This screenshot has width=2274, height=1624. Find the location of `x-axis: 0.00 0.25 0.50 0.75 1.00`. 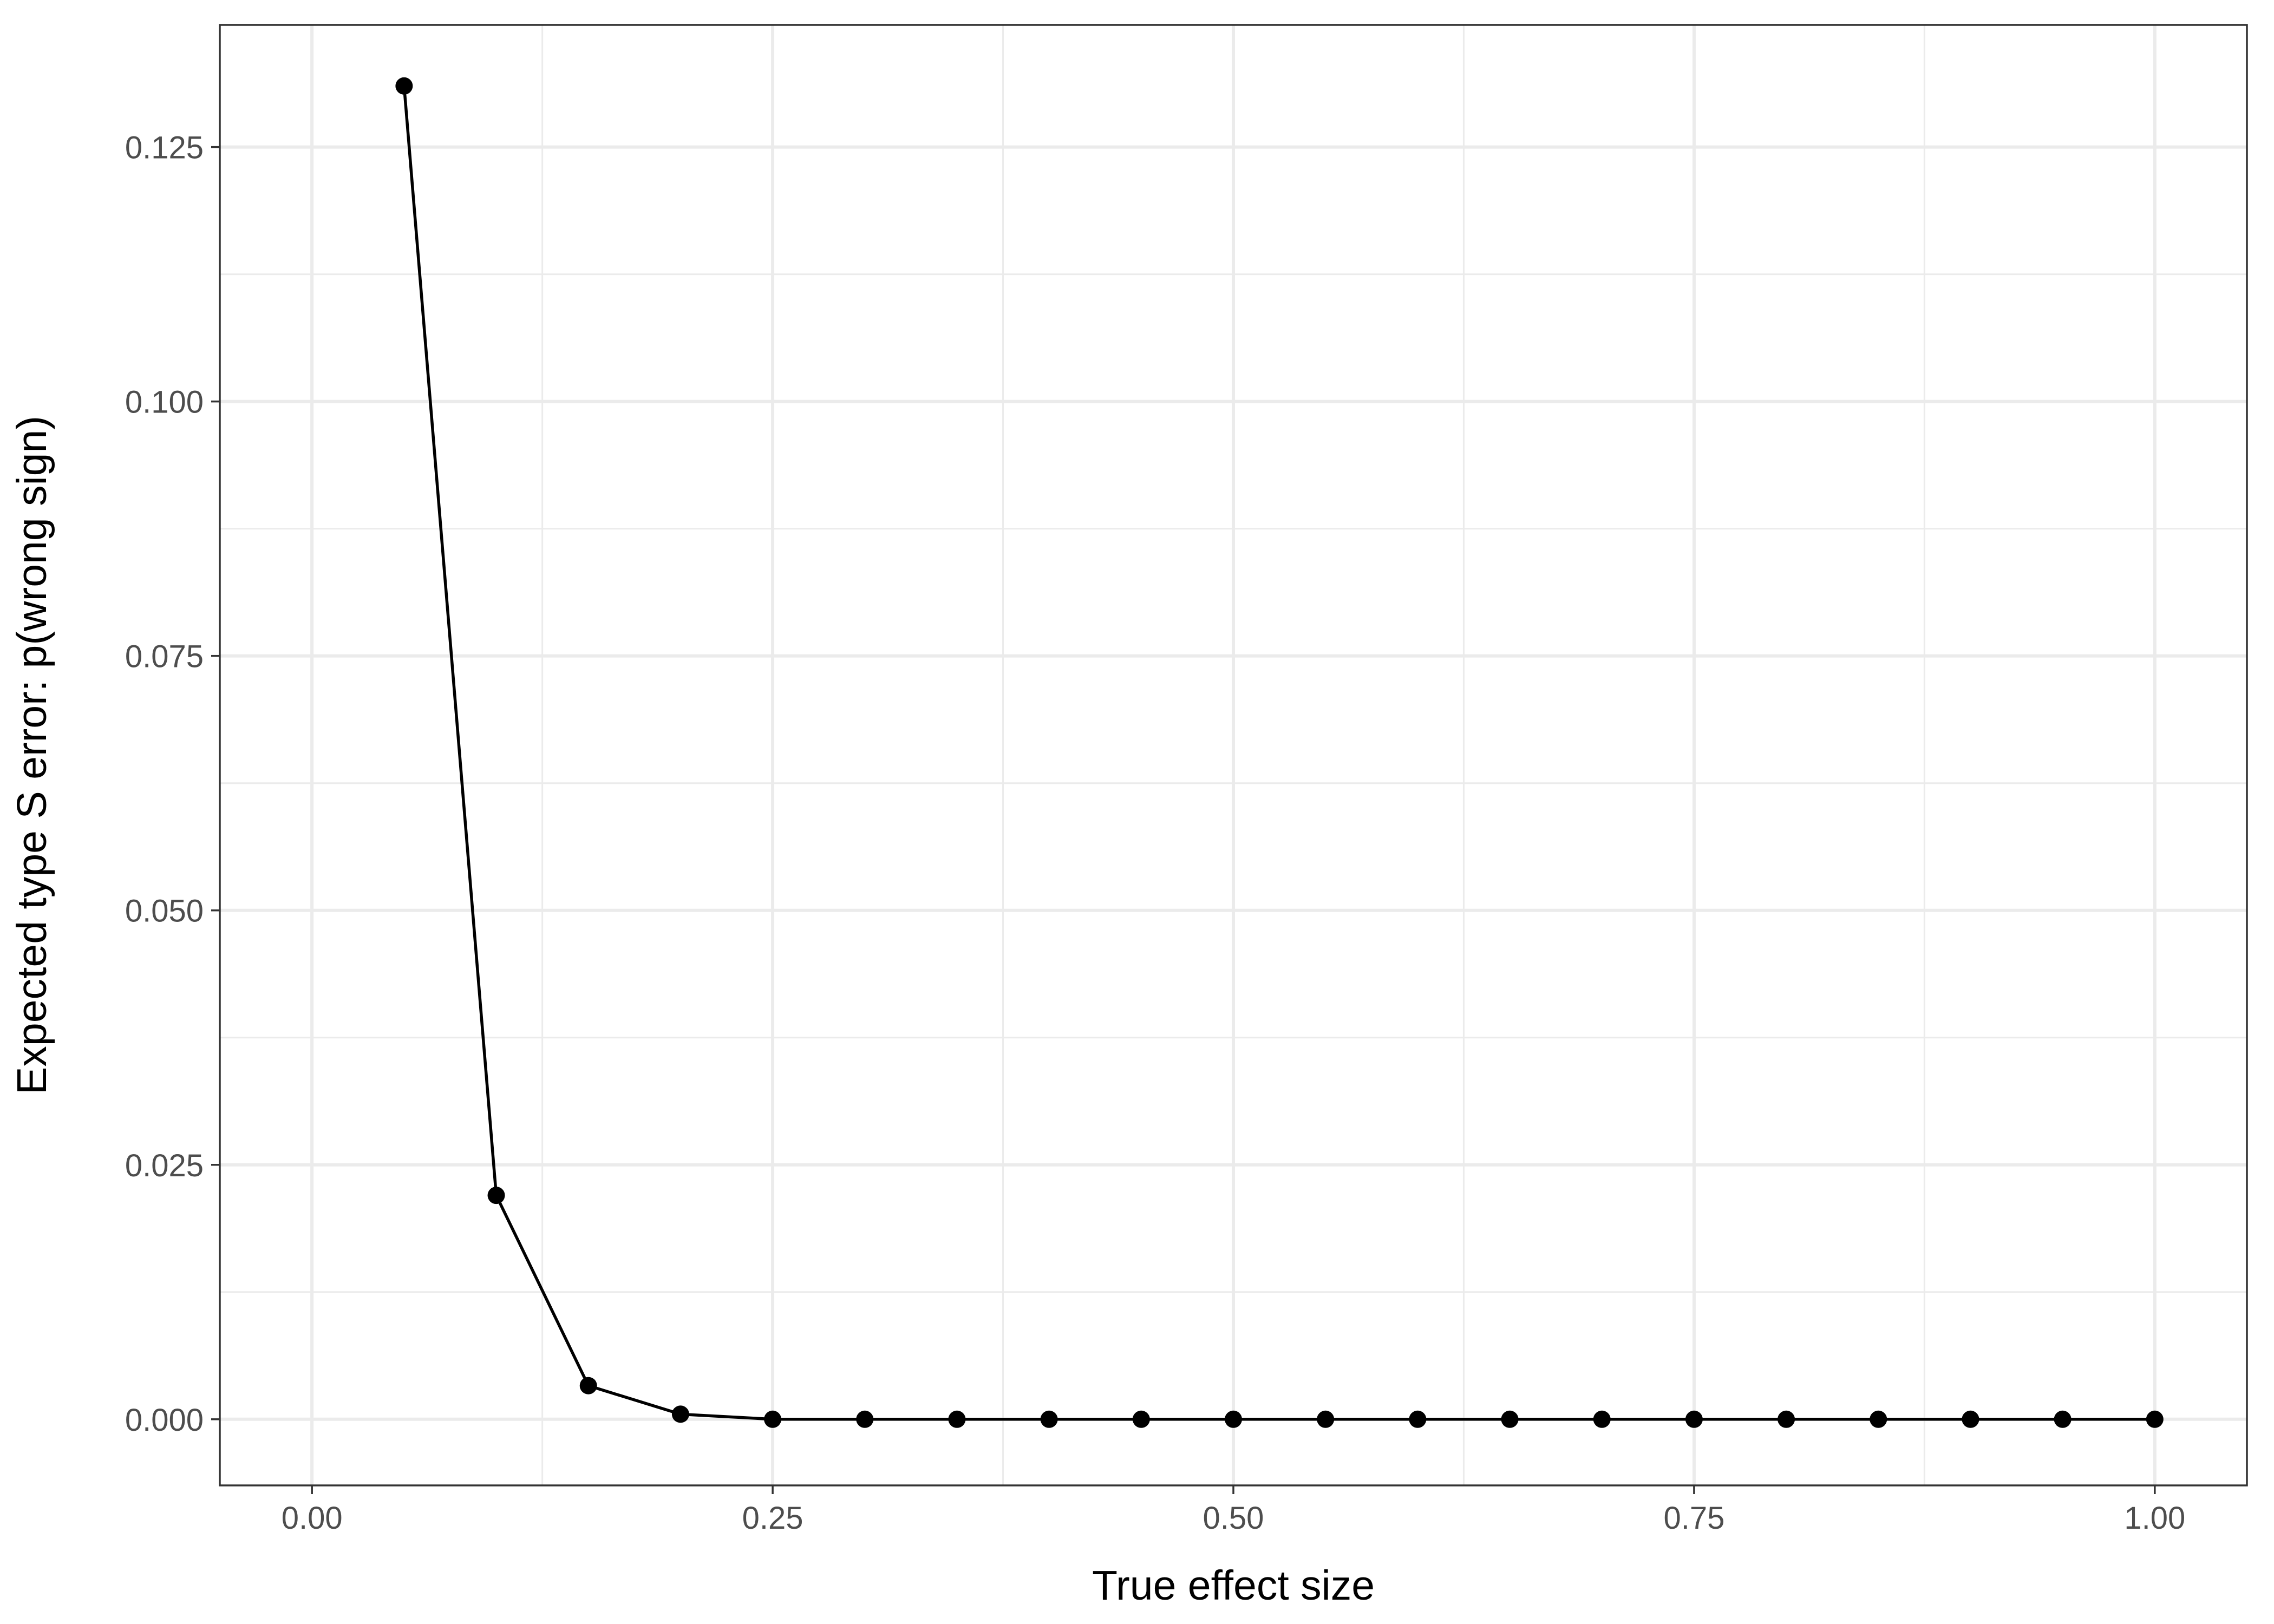

x-axis: 0.00 0.25 0.50 0.75 1.00 is located at coordinates (1234, 1510).